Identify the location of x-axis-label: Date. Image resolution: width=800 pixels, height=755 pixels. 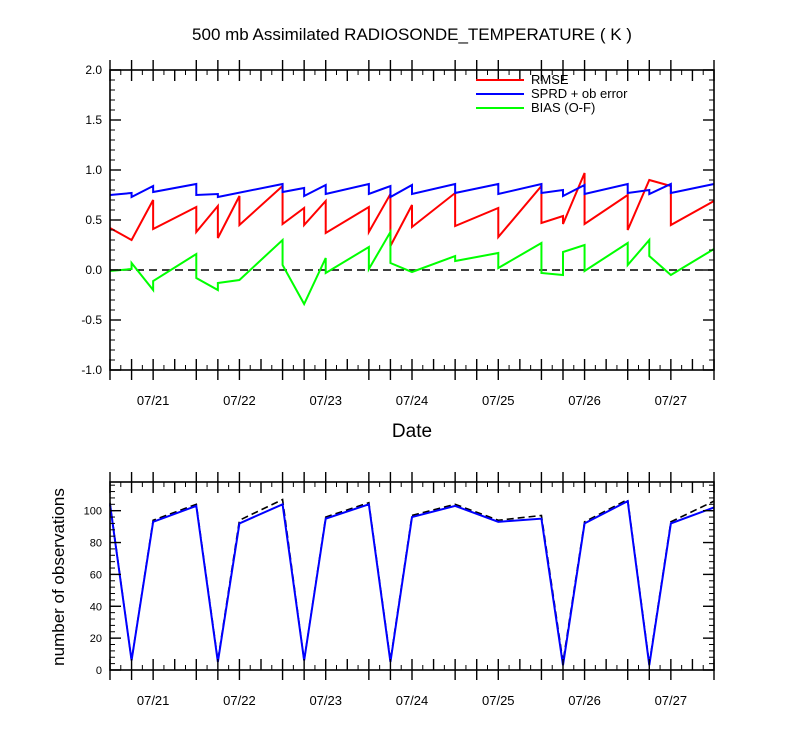
(412, 431).